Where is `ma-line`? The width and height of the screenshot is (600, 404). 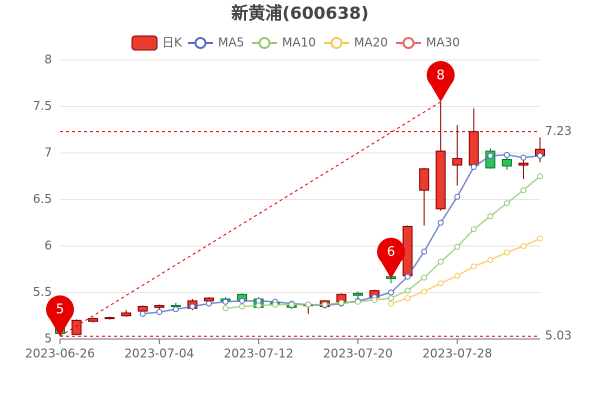 ma-line is located at coordinates (465, 271).